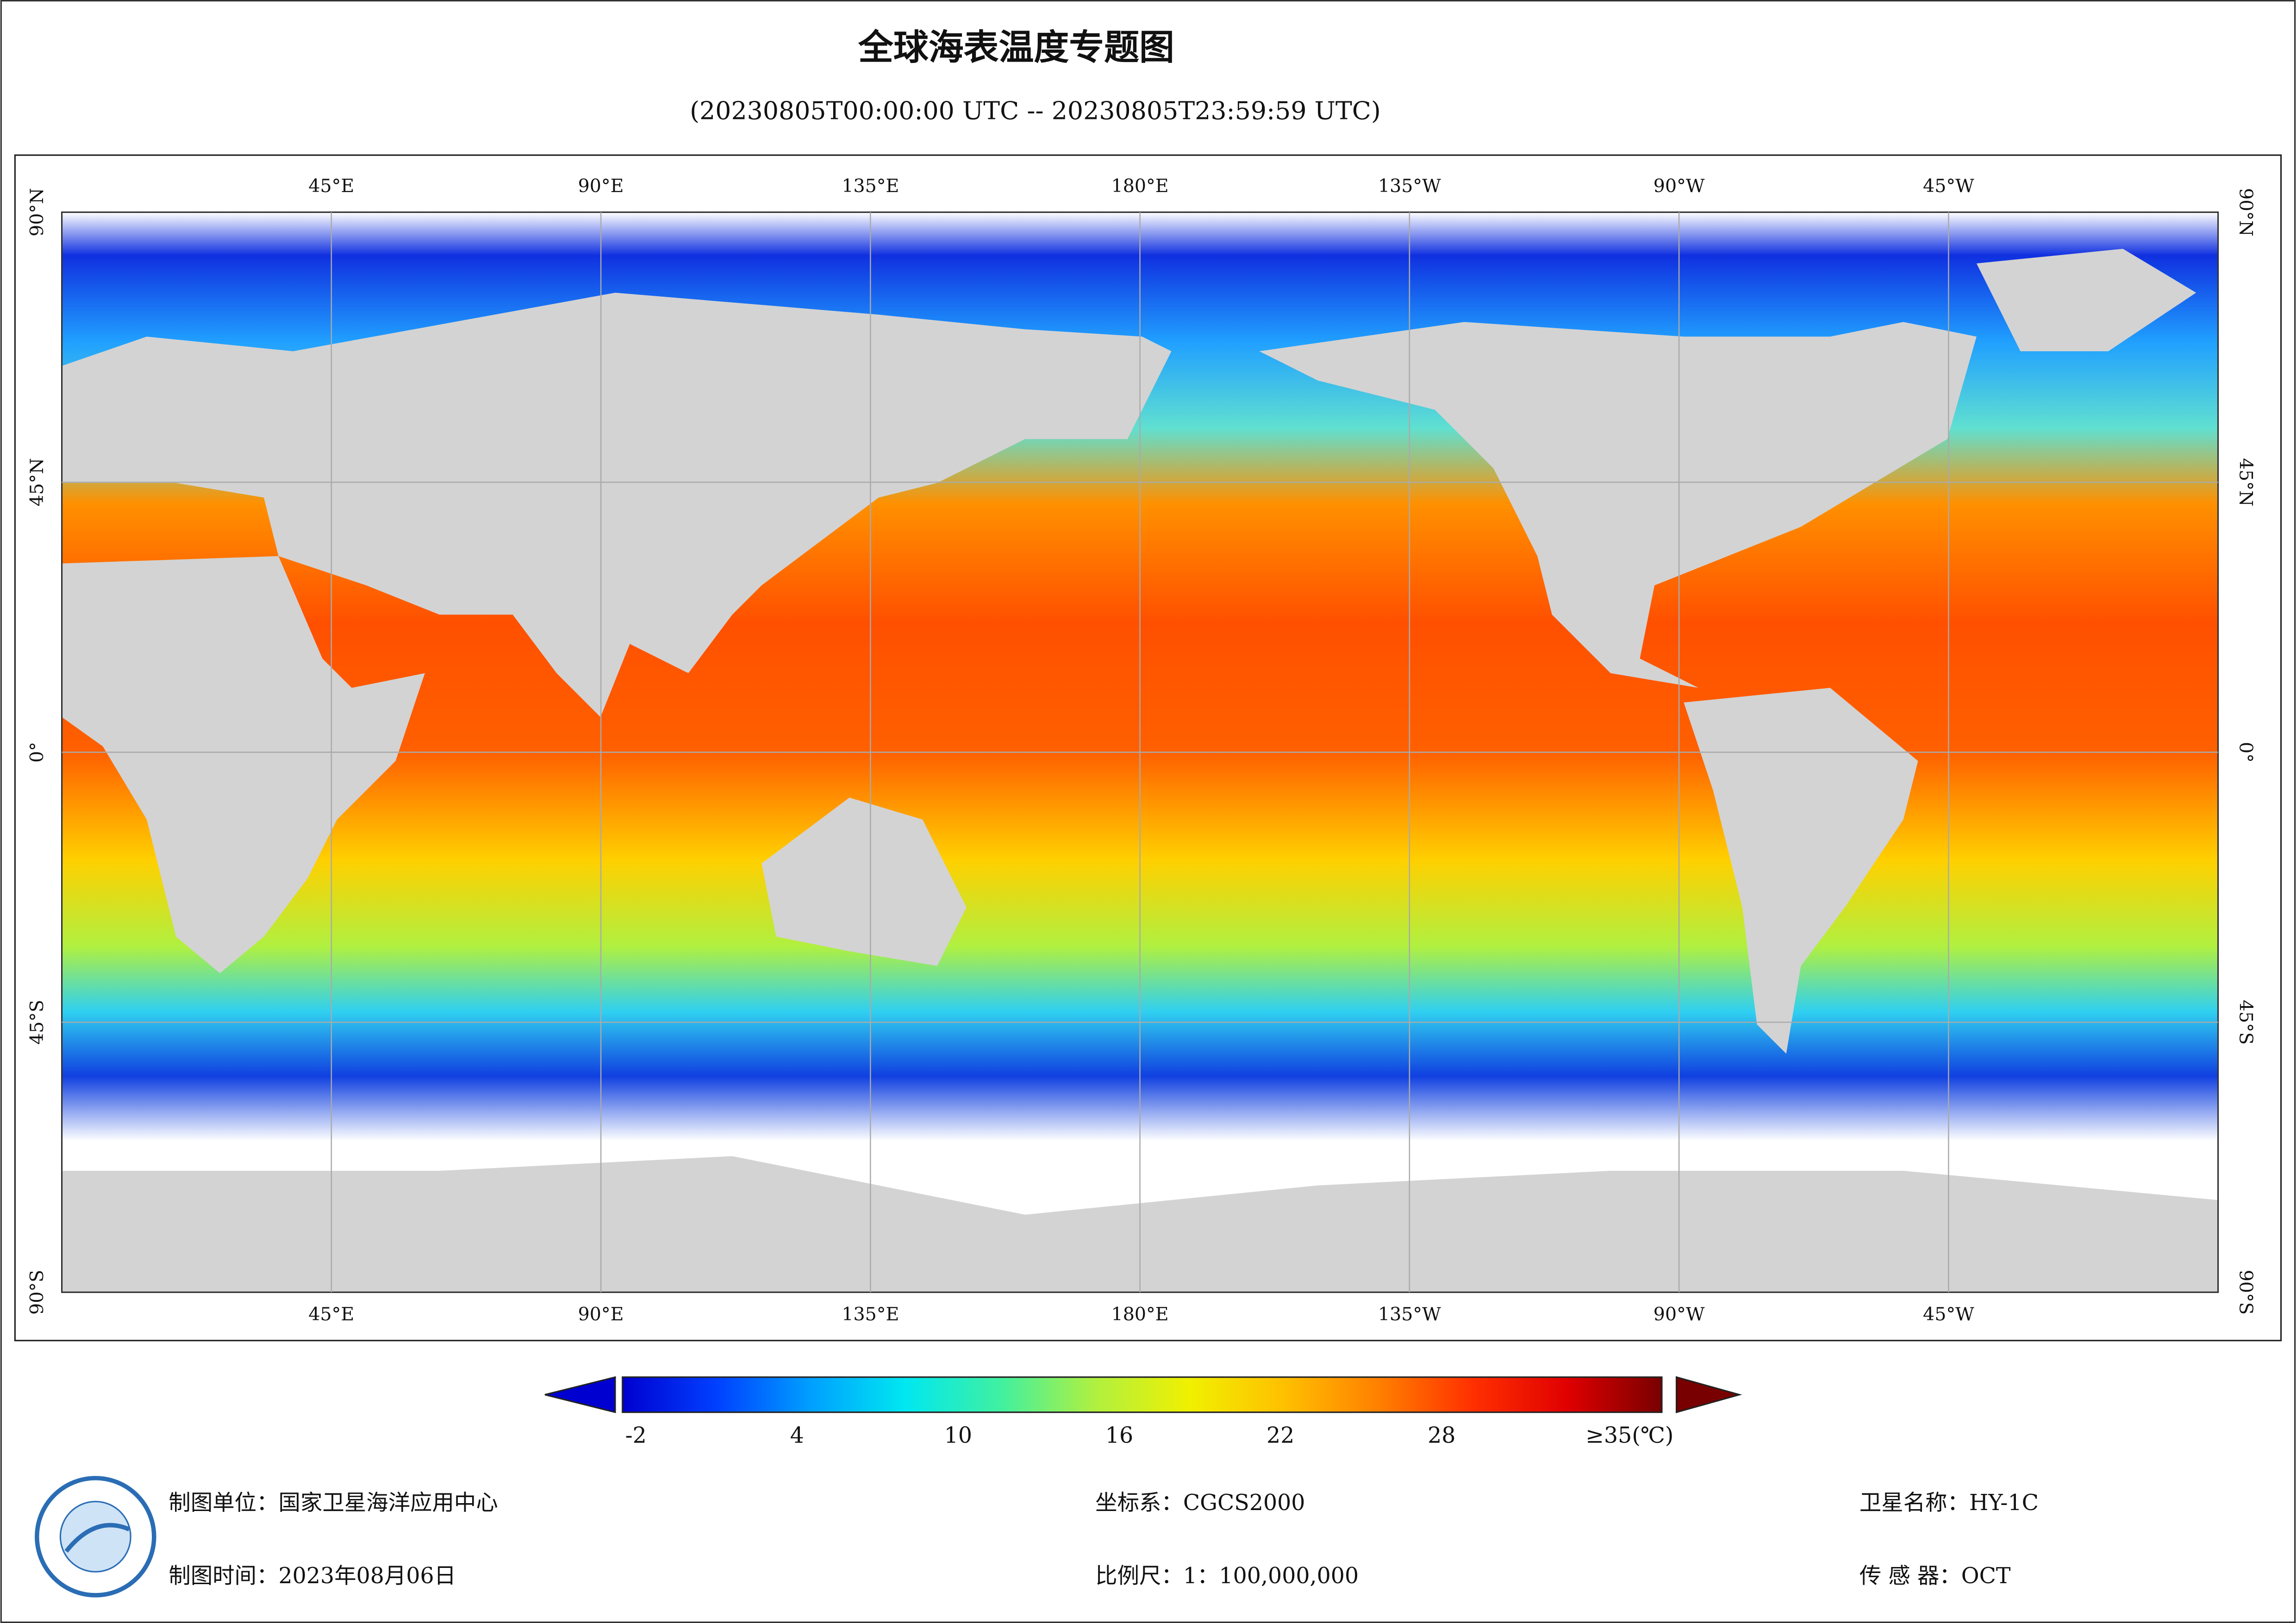 The image size is (2296, 1623). Describe the element at coordinates (1119, 1435) in the screenshot. I see `colorbar-tick-label: 16` at that location.